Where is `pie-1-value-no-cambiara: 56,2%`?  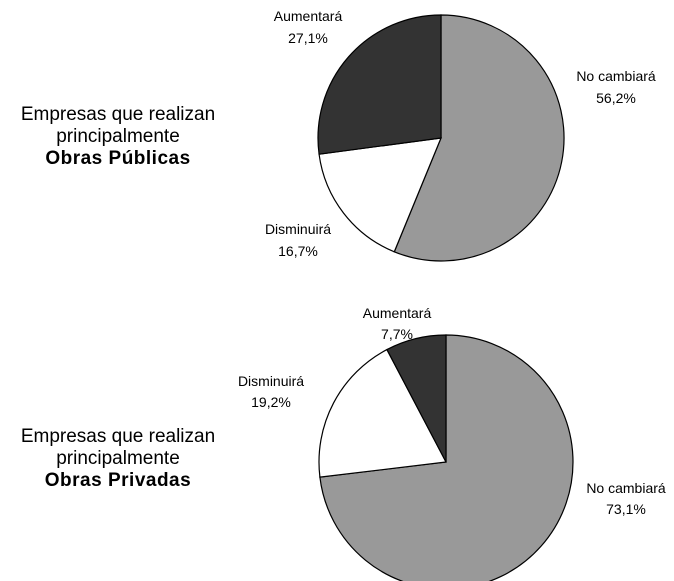
pie-1-value-no-cambiara: 56,2% is located at coordinates (616, 98).